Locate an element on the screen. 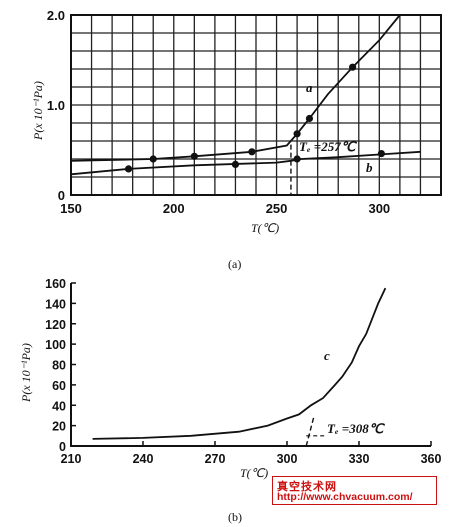 This screenshot has width=460, height=527. chart-a-y-tick-label: 0 is located at coordinates (61, 195).